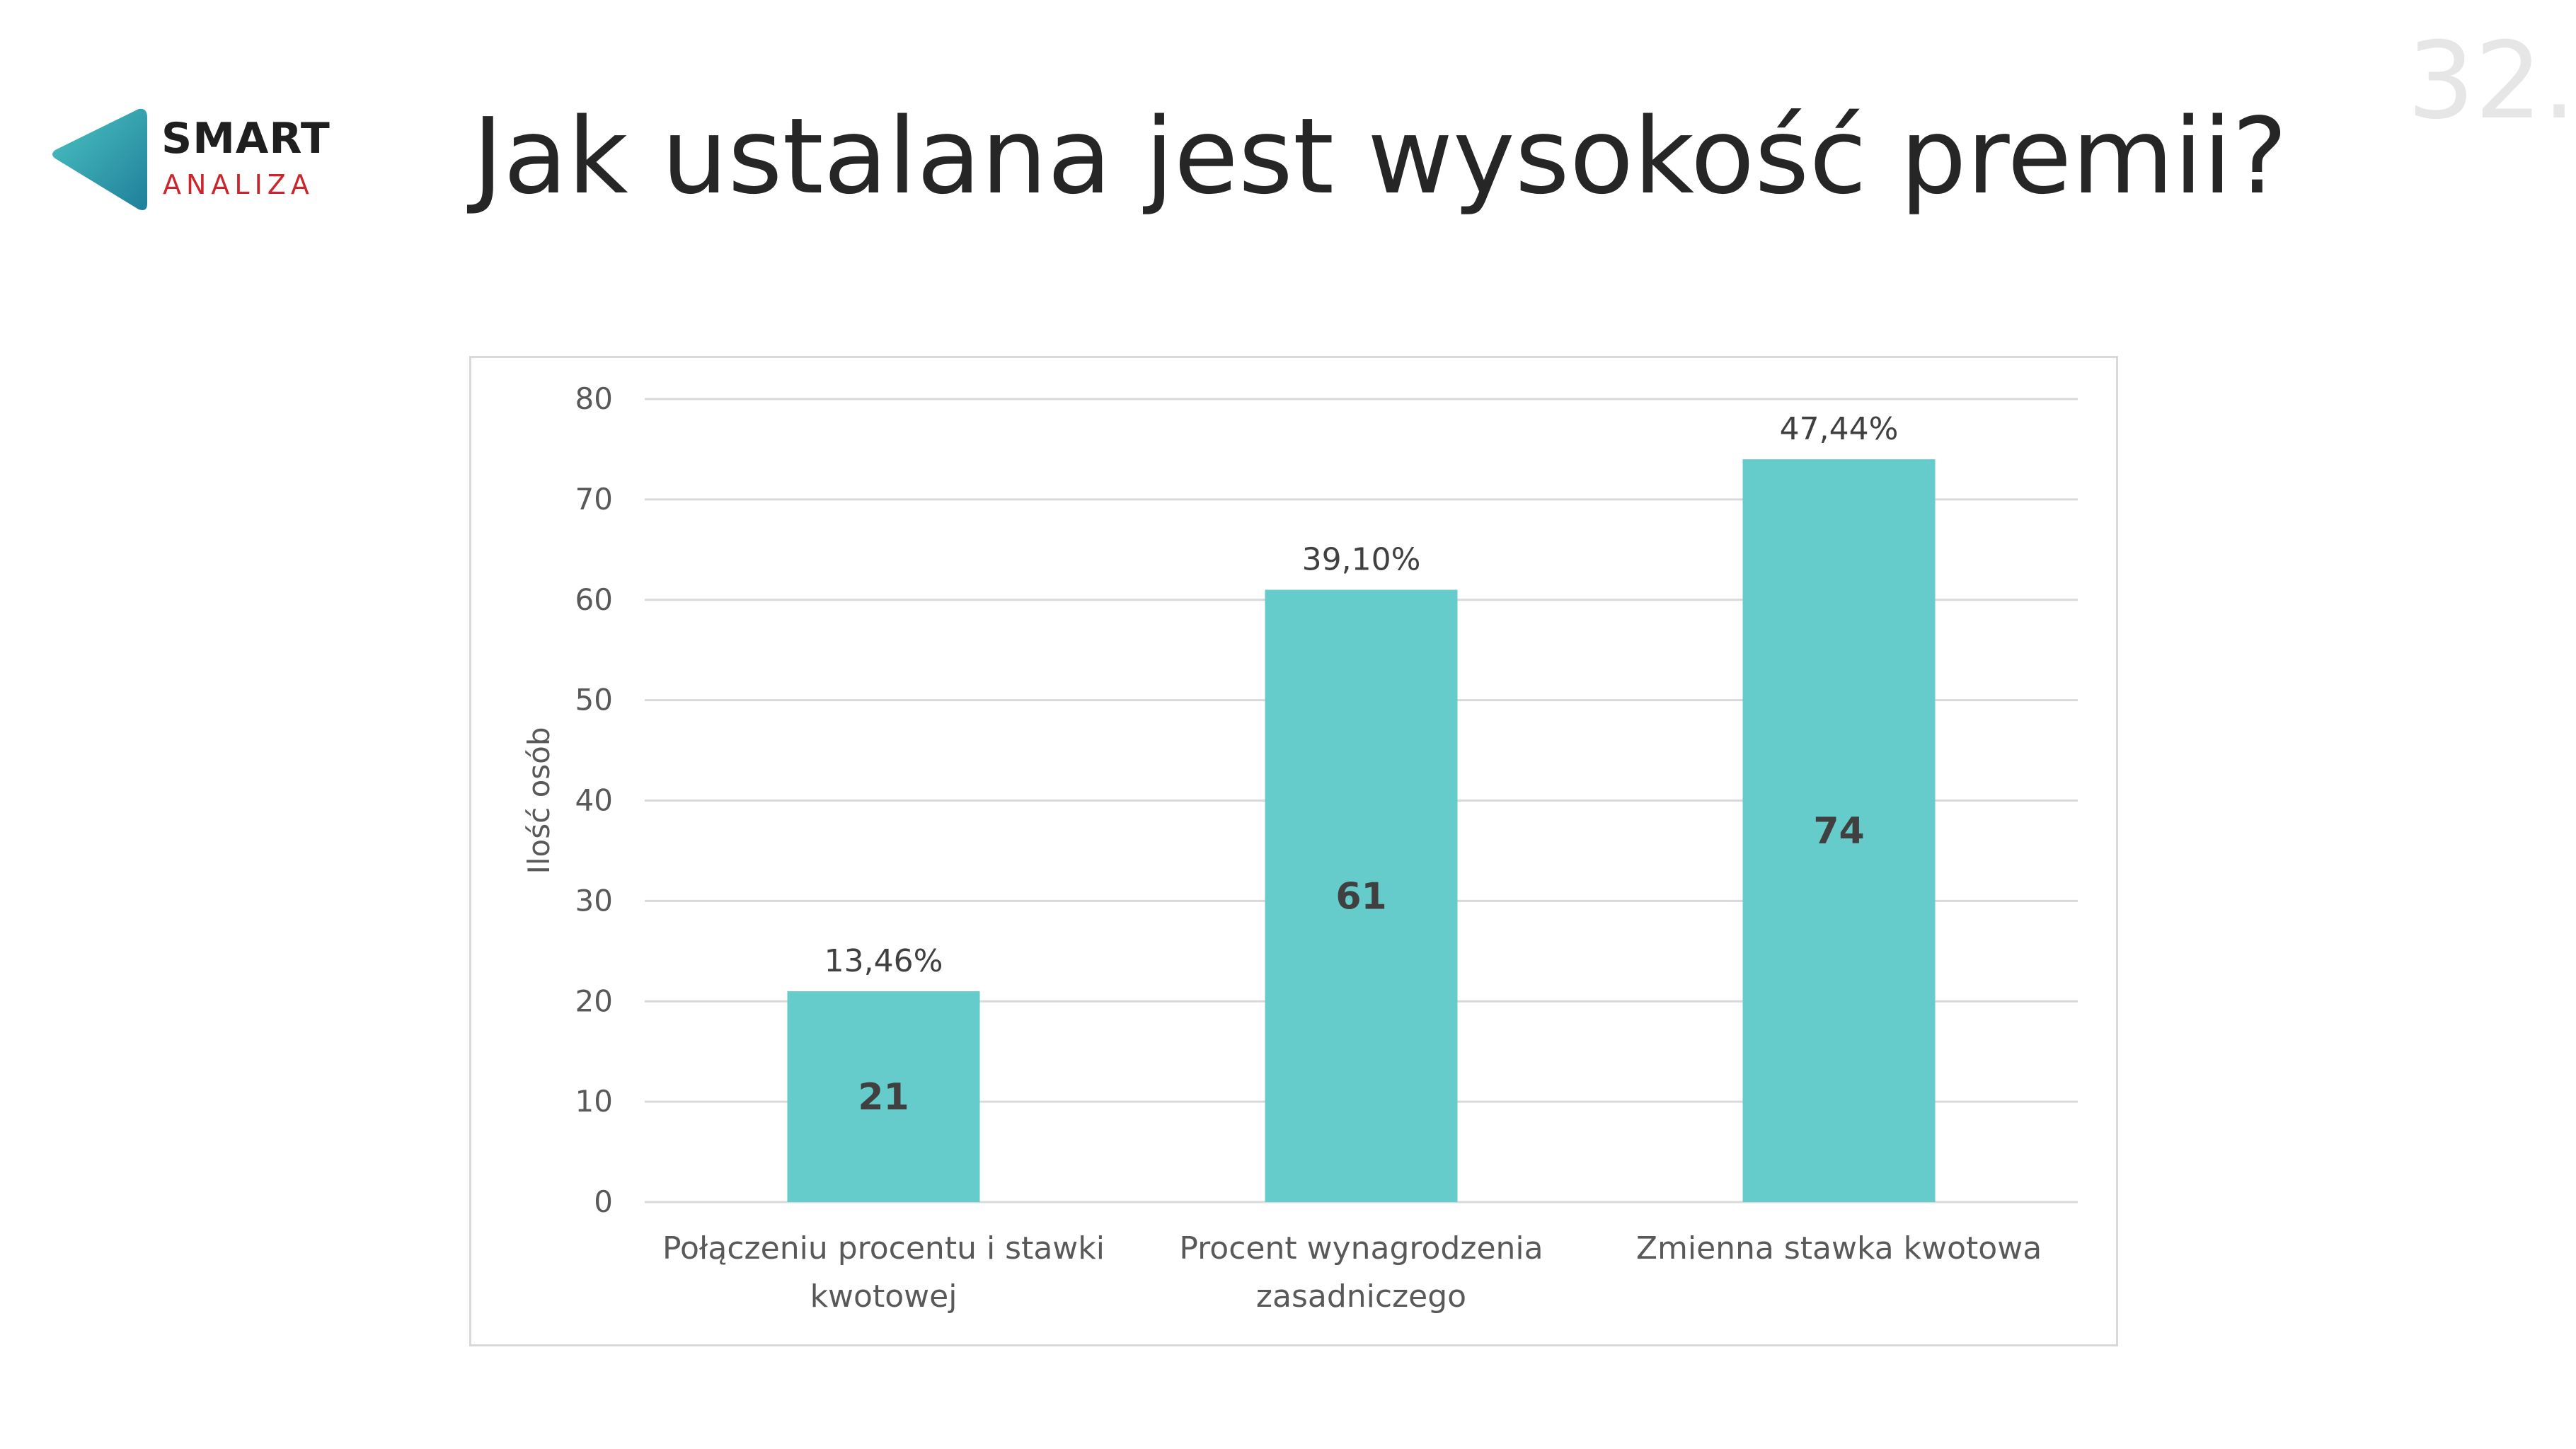 The image size is (2576, 1449). I want to click on x-category-label: kwotowej, so click(884, 1296).